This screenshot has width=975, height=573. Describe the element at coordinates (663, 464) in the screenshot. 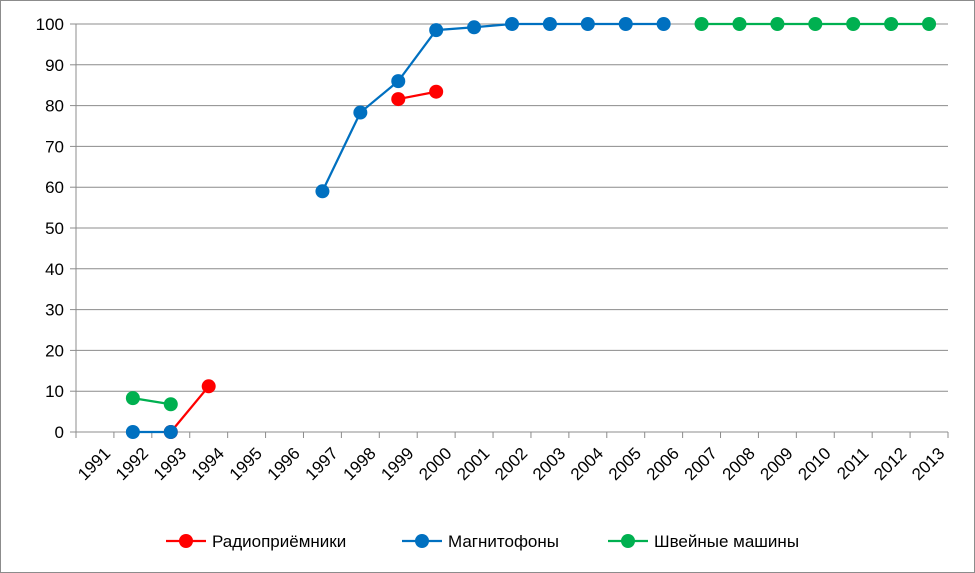

I see `x-tick-label: 2006` at that location.